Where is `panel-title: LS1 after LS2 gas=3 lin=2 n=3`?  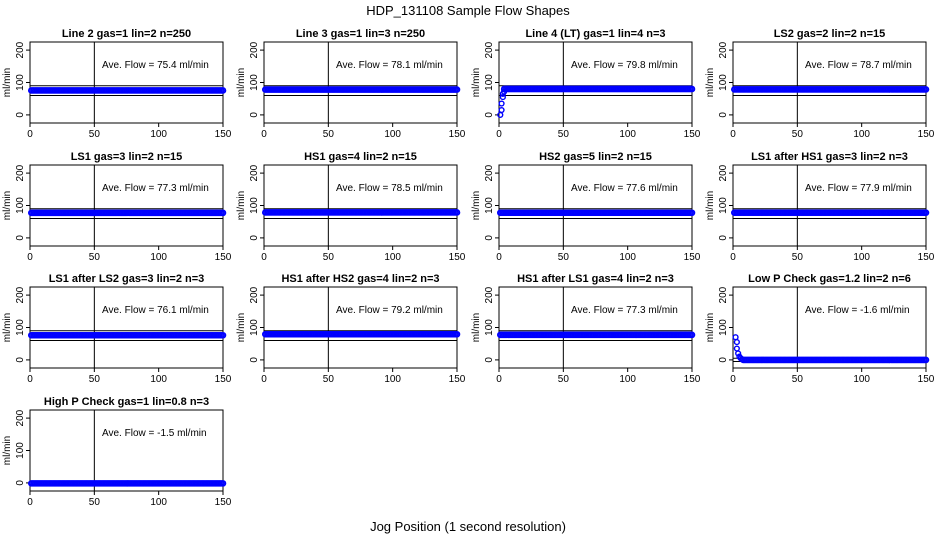 panel-title: LS1 after LS2 gas=3 lin=2 n=3 is located at coordinates (127, 279).